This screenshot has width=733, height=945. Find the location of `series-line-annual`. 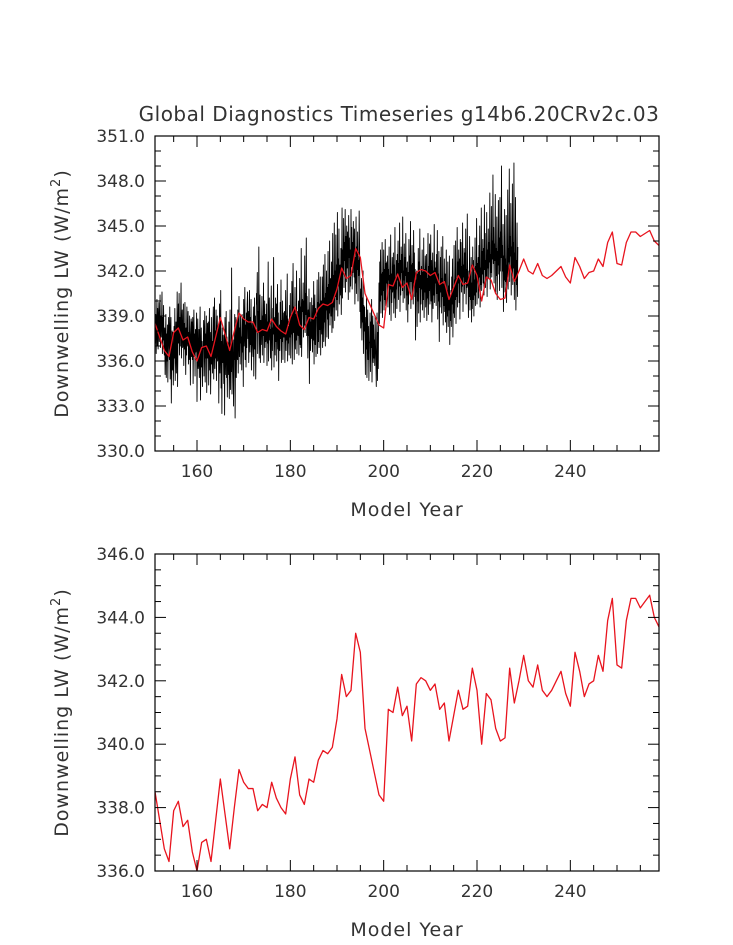

series-line-annual is located at coordinates (407, 295).